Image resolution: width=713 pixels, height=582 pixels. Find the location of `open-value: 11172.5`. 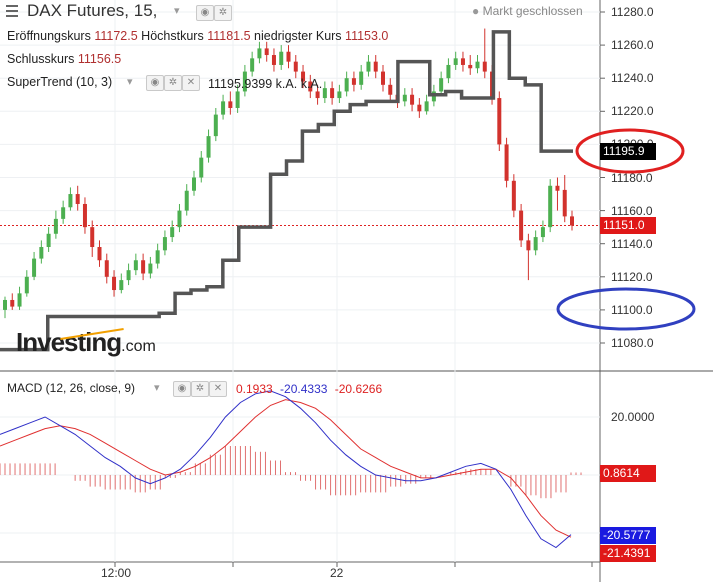

open-value: 11172.5 is located at coordinates (116, 36).